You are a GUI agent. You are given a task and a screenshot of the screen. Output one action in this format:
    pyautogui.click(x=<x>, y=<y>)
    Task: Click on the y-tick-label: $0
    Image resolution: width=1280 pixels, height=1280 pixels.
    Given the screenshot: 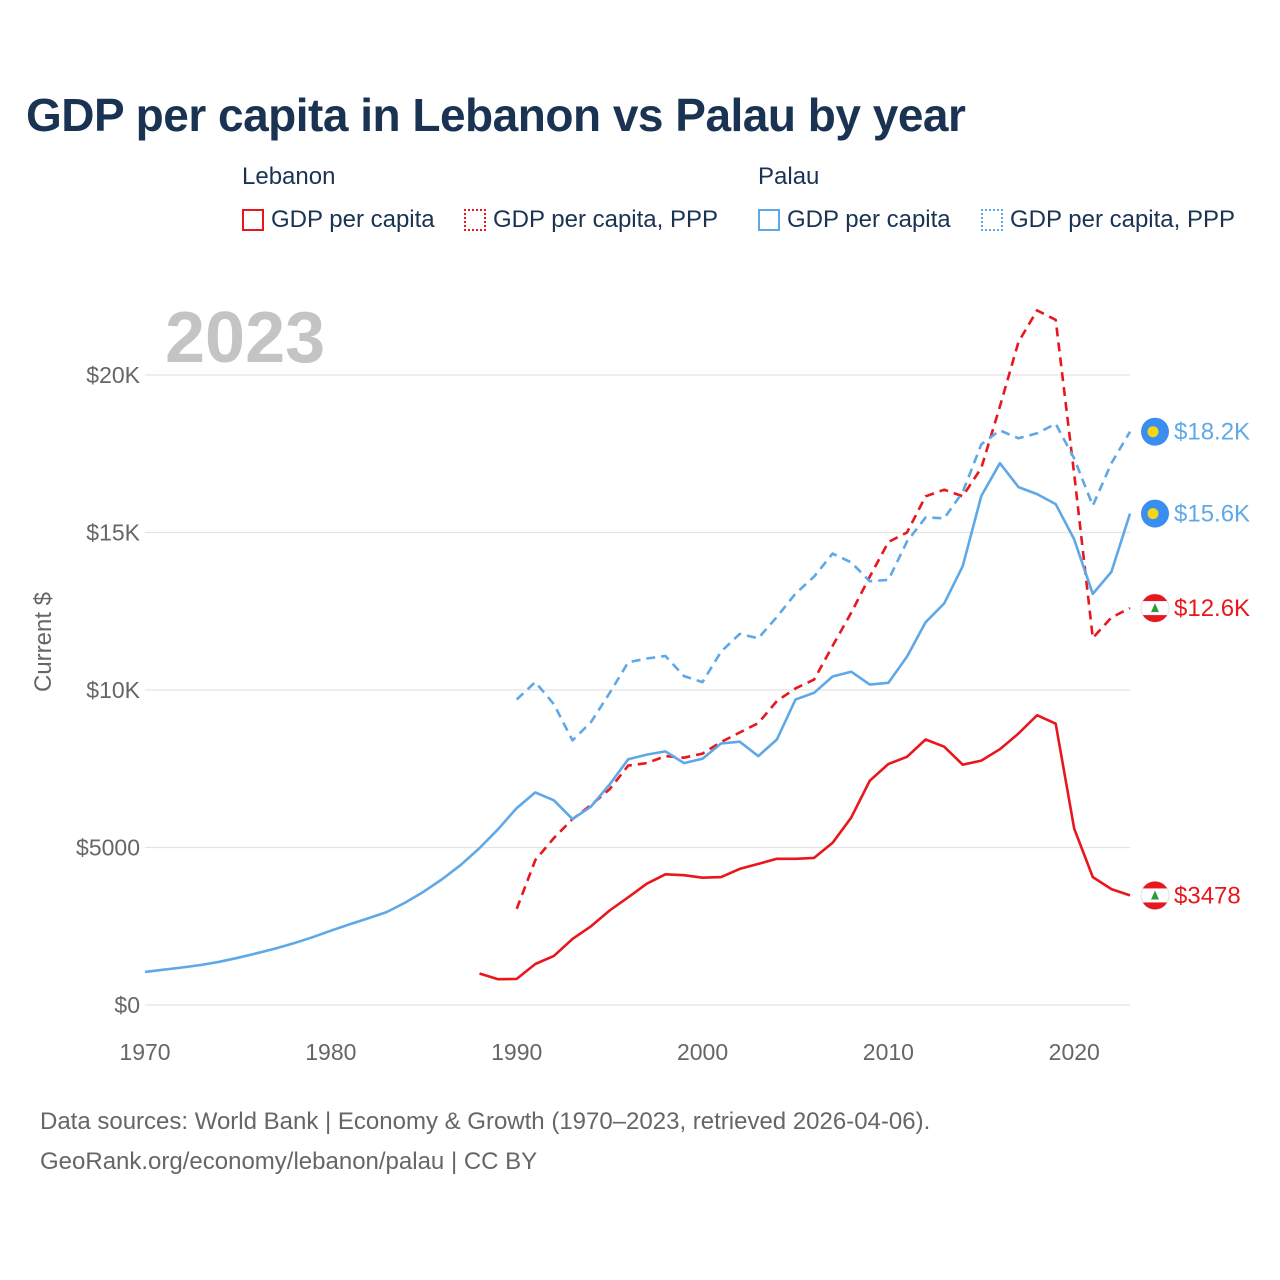 What is the action you would take?
    pyautogui.click(x=127, y=1005)
    